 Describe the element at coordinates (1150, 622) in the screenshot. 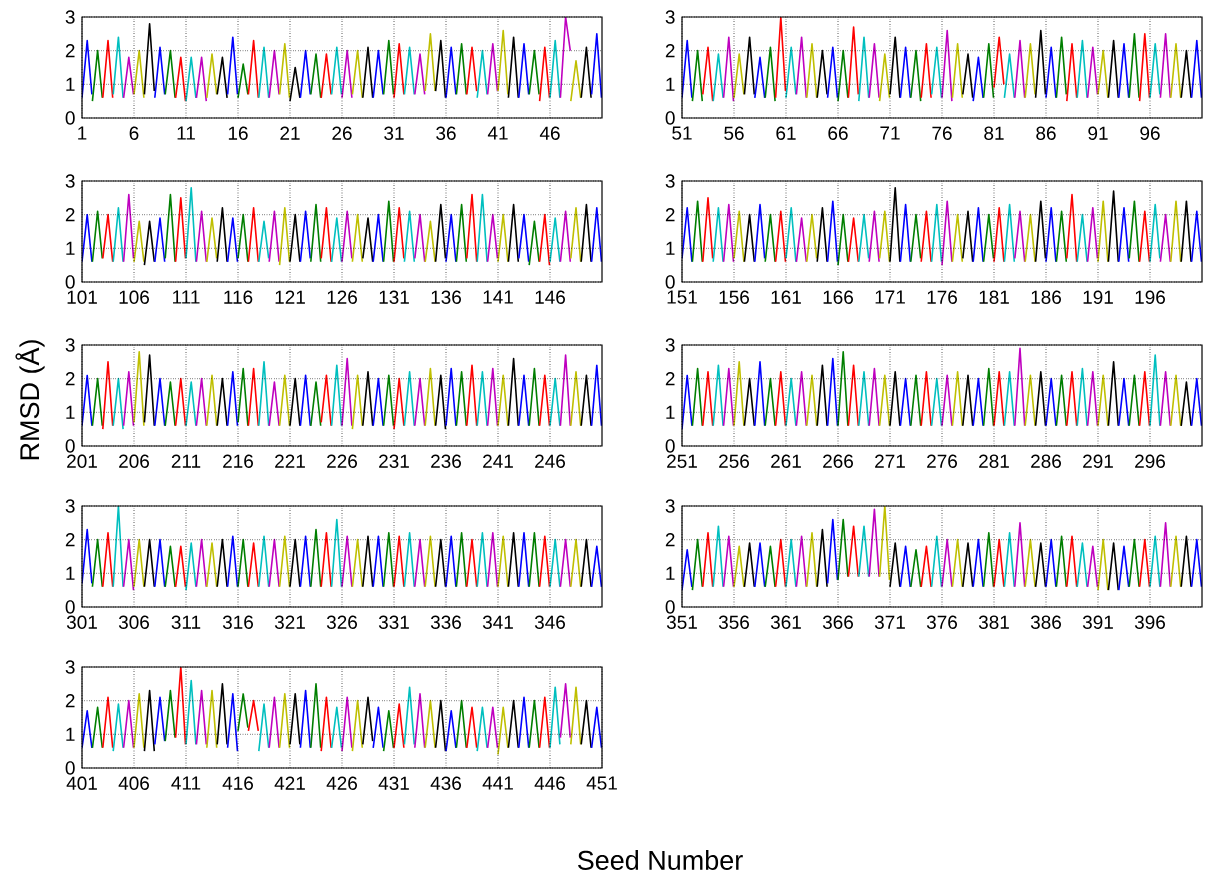

I see `x-tick-label: 396` at that location.